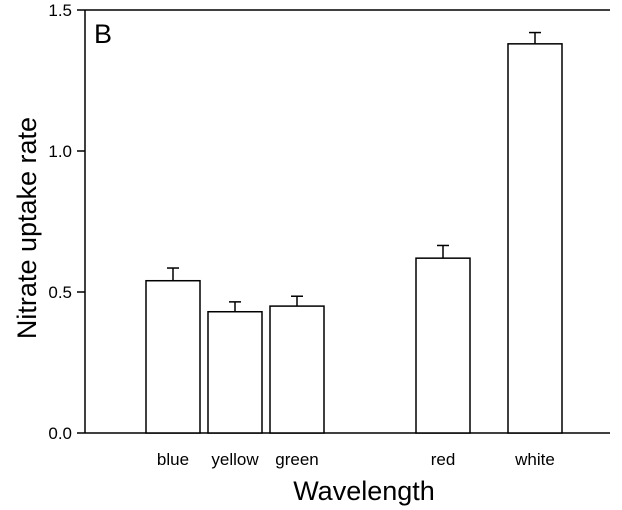  I want to click on x-tick-labels: blue yellow green red white, so click(356, 459).